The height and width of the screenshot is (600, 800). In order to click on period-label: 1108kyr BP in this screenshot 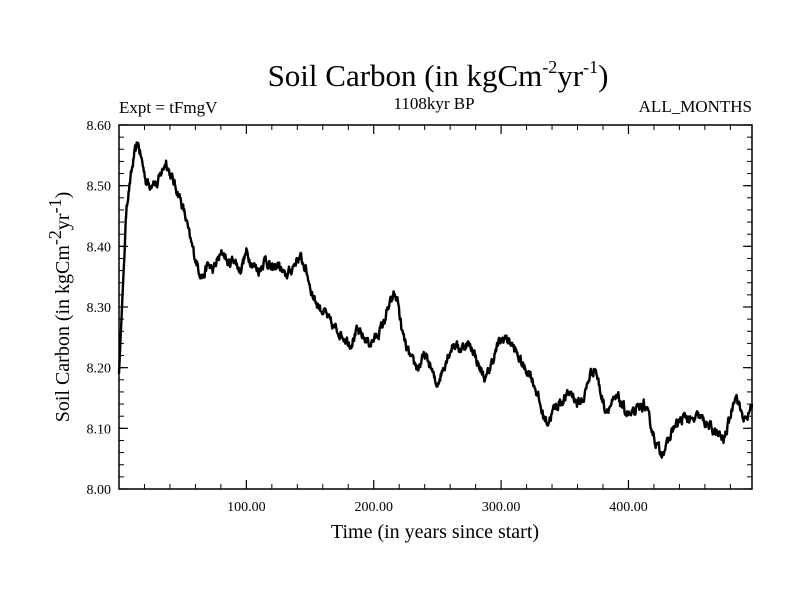, I will do `click(433, 103)`.